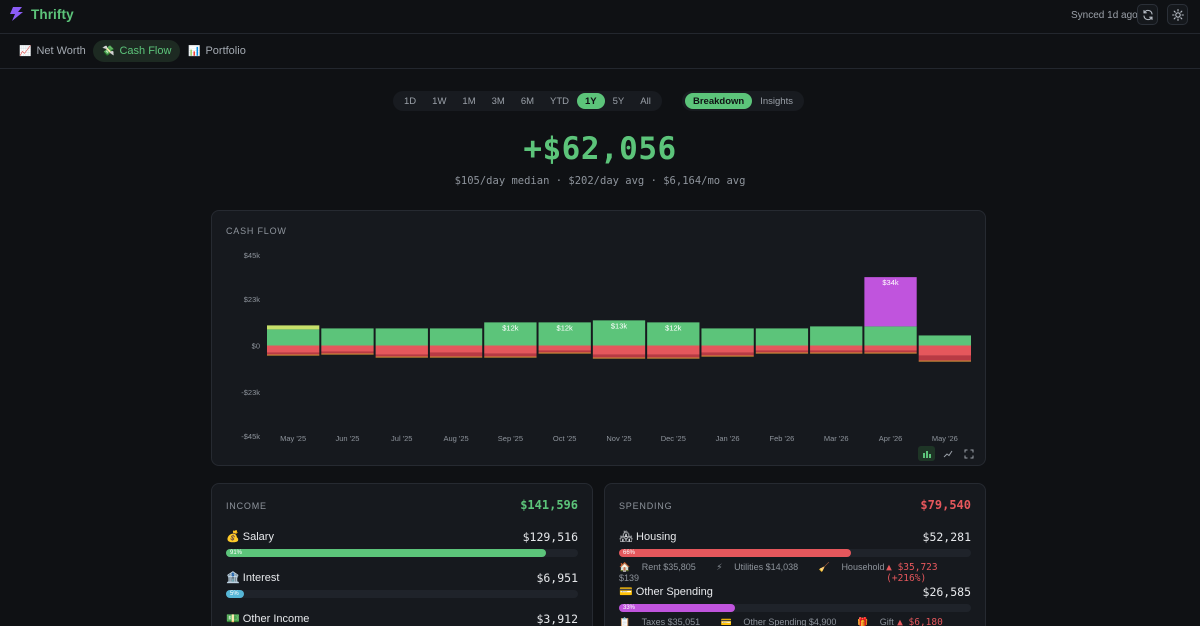  What do you see at coordinates (591, 101) in the screenshot?
I see `range-1y: 1Y` at bounding box center [591, 101].